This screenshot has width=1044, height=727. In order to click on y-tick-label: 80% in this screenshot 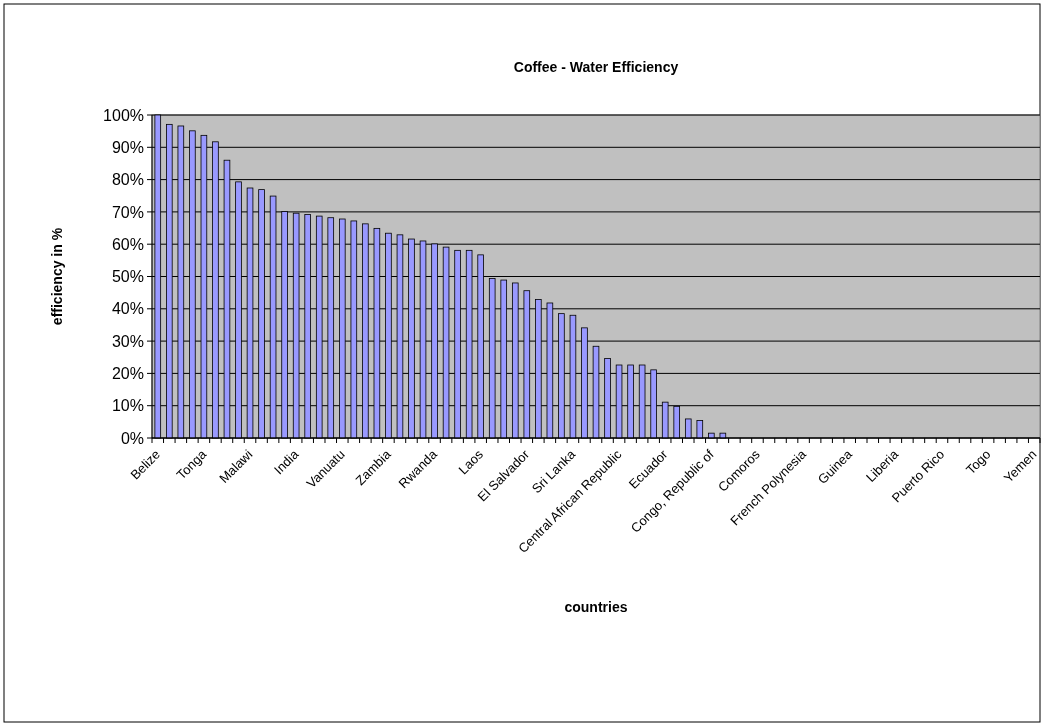, I will do `click(127, 180)`.